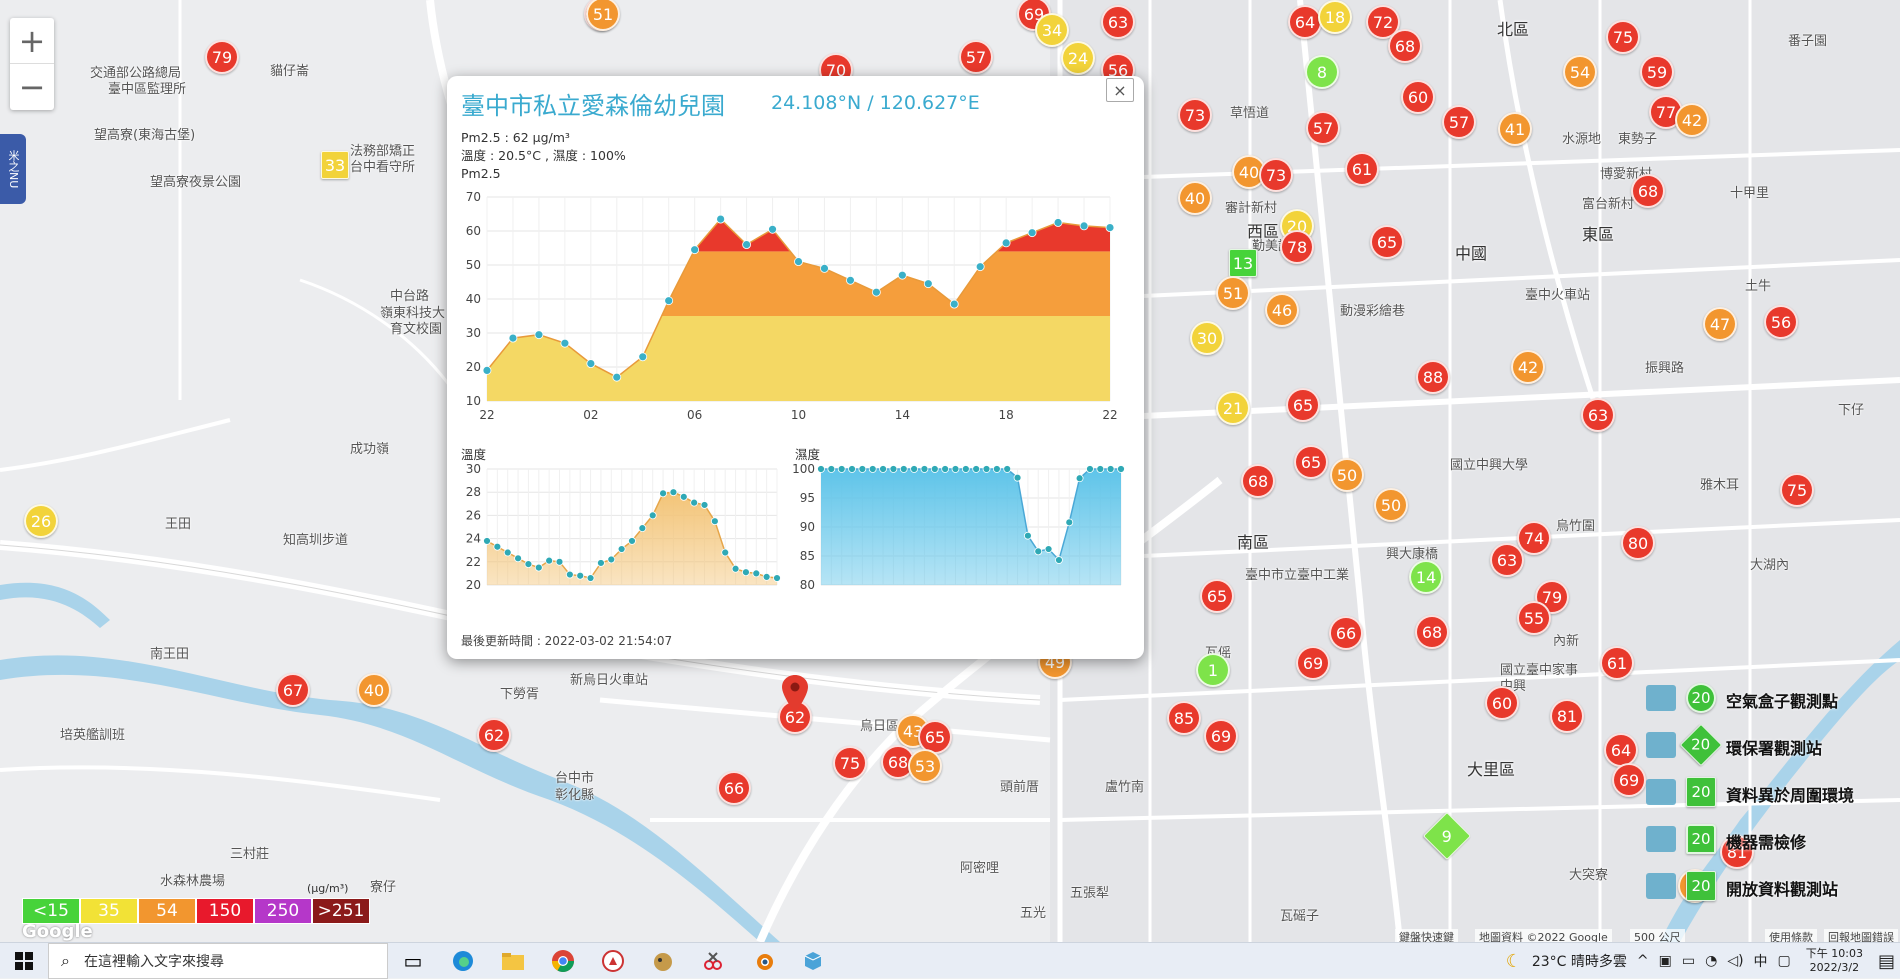 This screenshot has height=979, width=1900. What do you see at coordinates (795, 694) in the screenshot?
I see `location-pin-icon` at bounding box center [795, 694].